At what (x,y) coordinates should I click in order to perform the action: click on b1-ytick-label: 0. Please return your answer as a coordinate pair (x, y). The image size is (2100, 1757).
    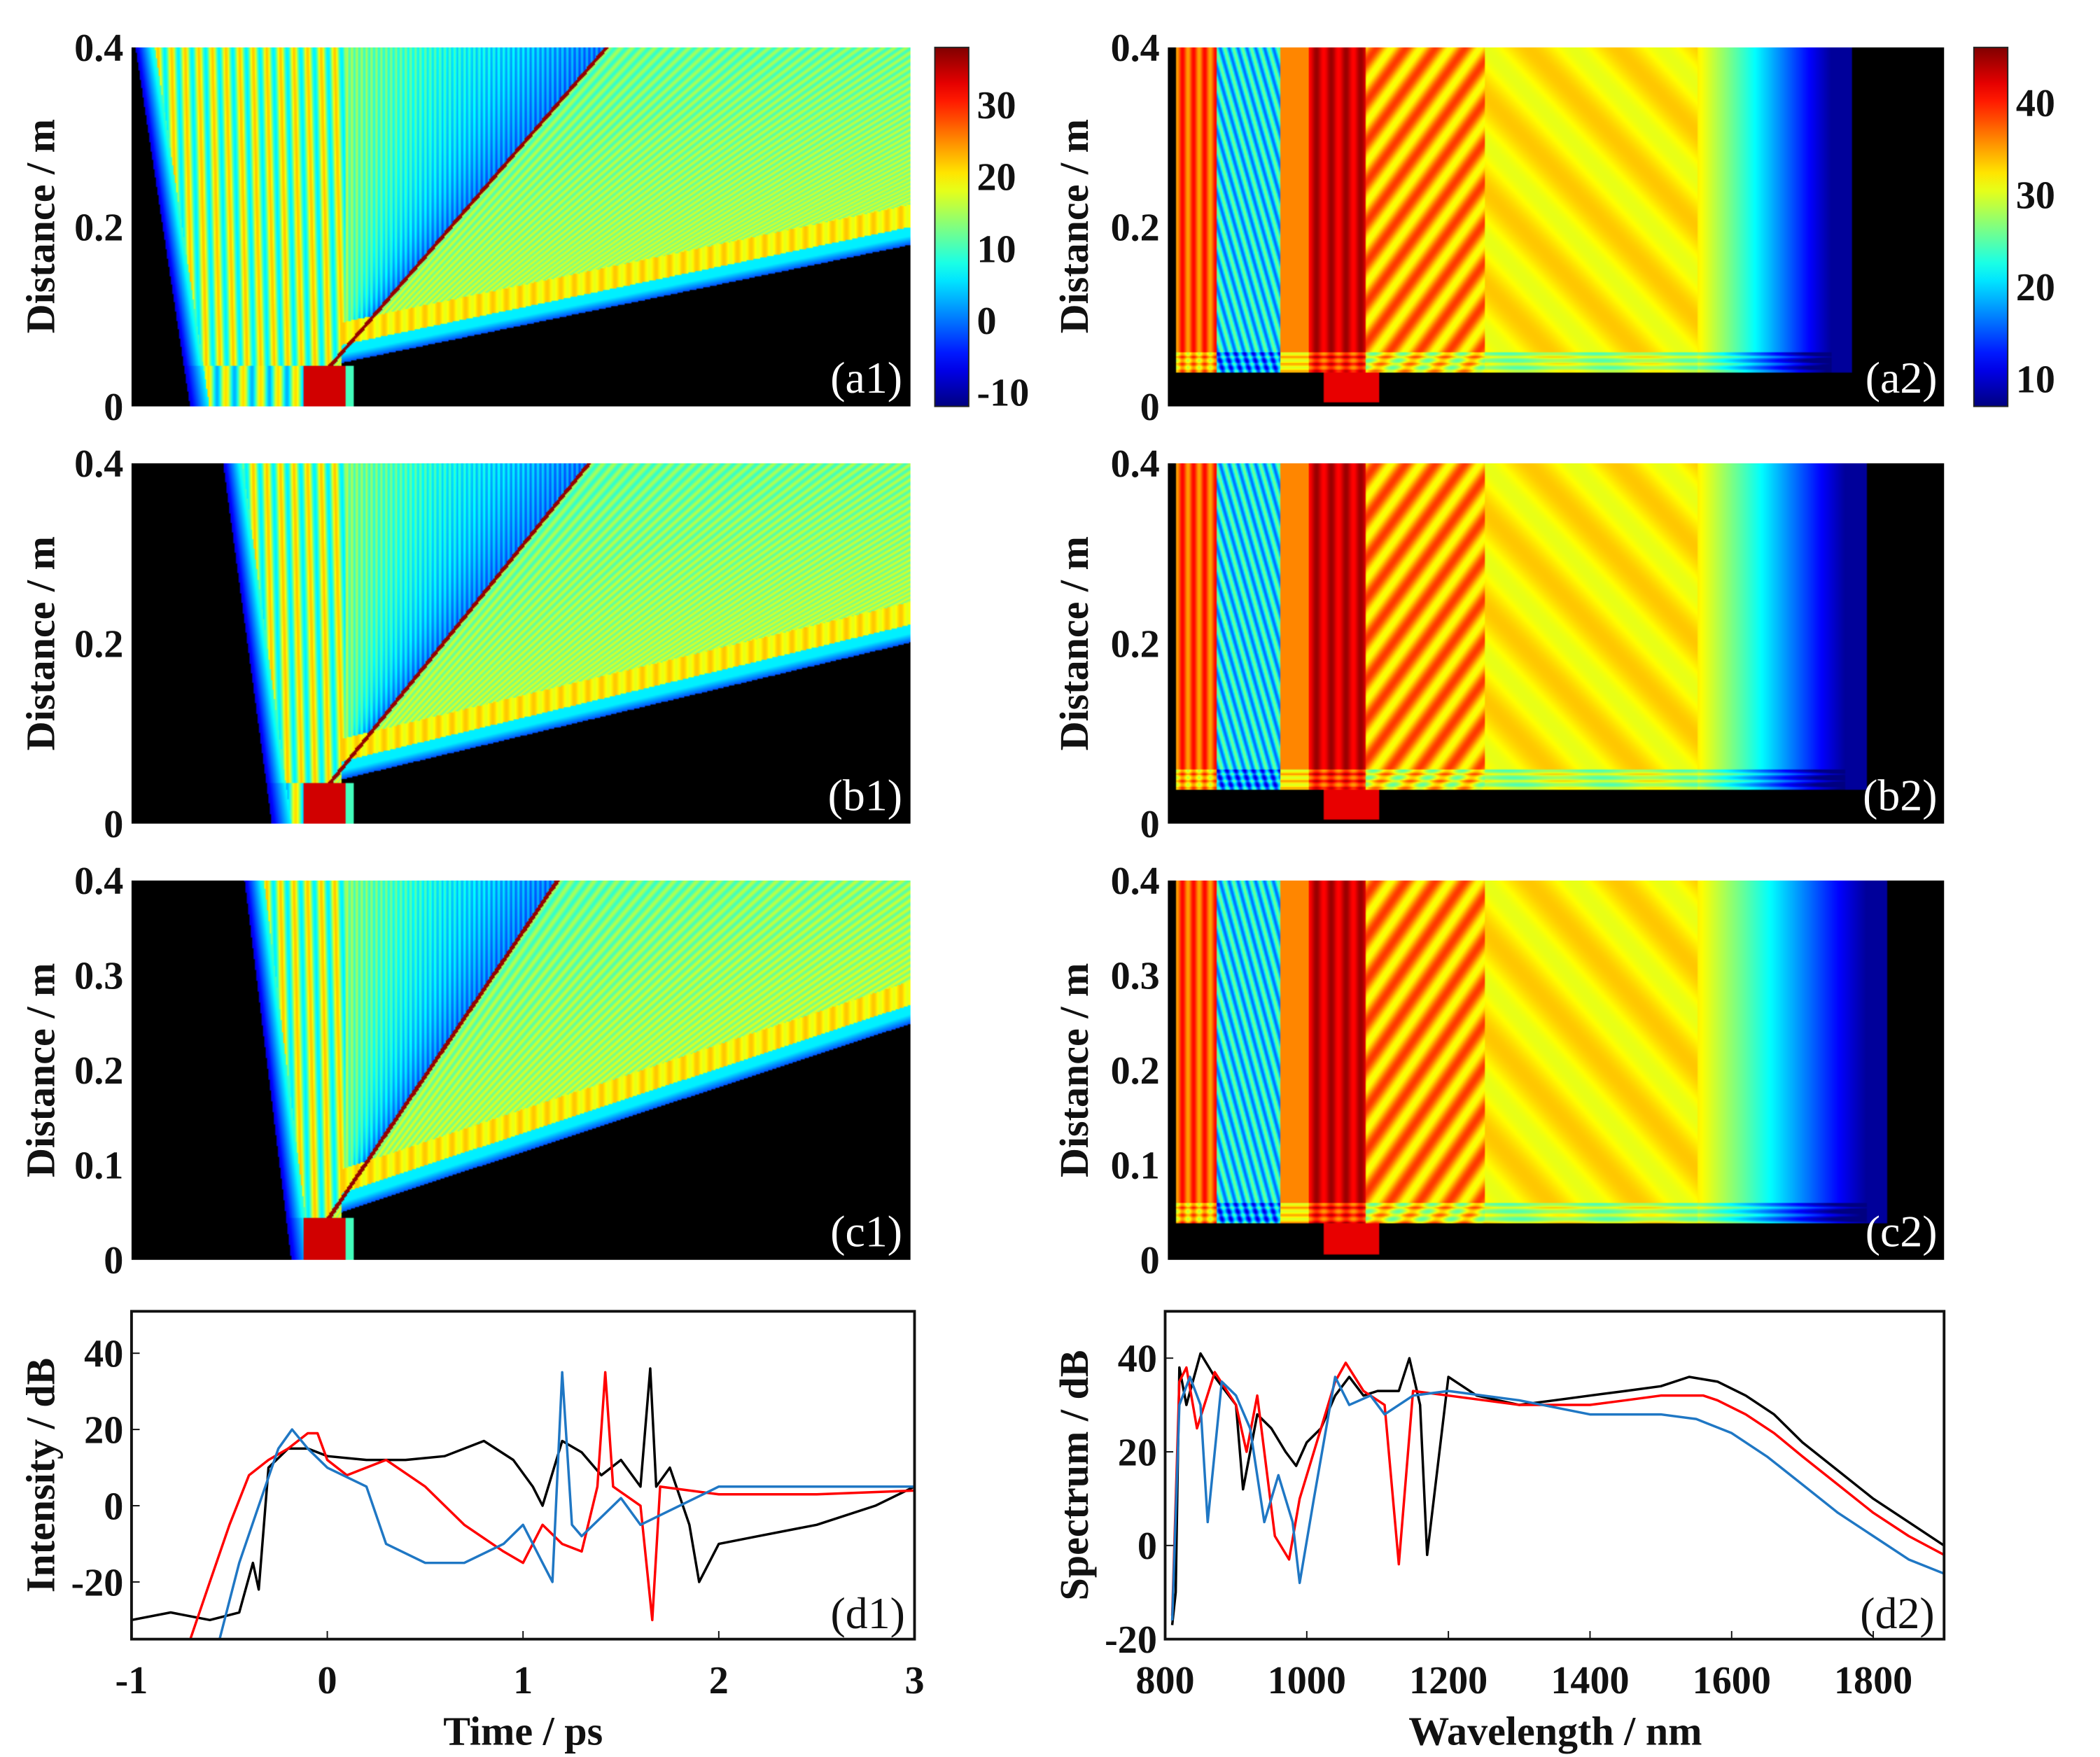
    Looking at the image, I should click on (113, 824).